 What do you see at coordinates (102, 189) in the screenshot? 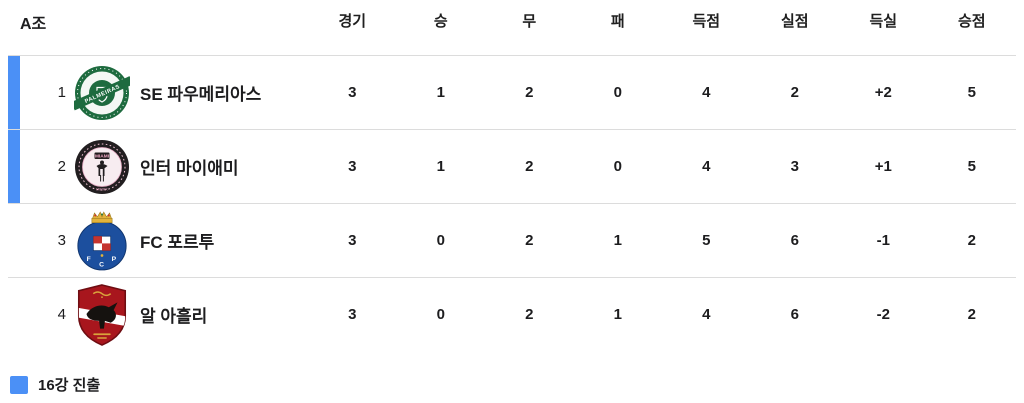
I see `svg-text: MMXX` at bounding box center [102, 189].